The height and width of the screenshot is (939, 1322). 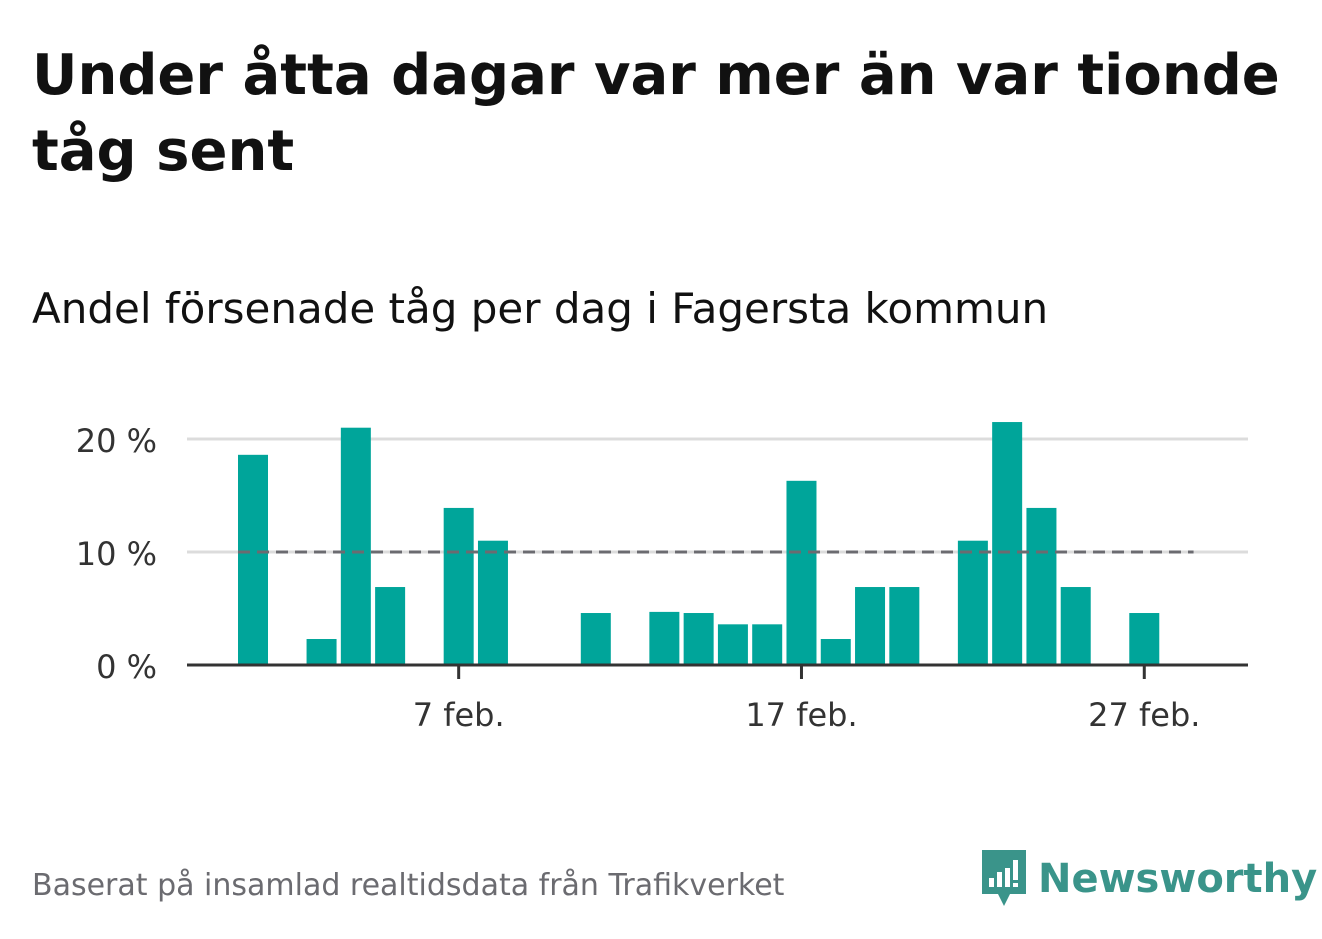 What do you see at coordinates (1004, 878) in the screenshot?
I see `newsworthy-logo-icon` at bounding box center [1004, 878].